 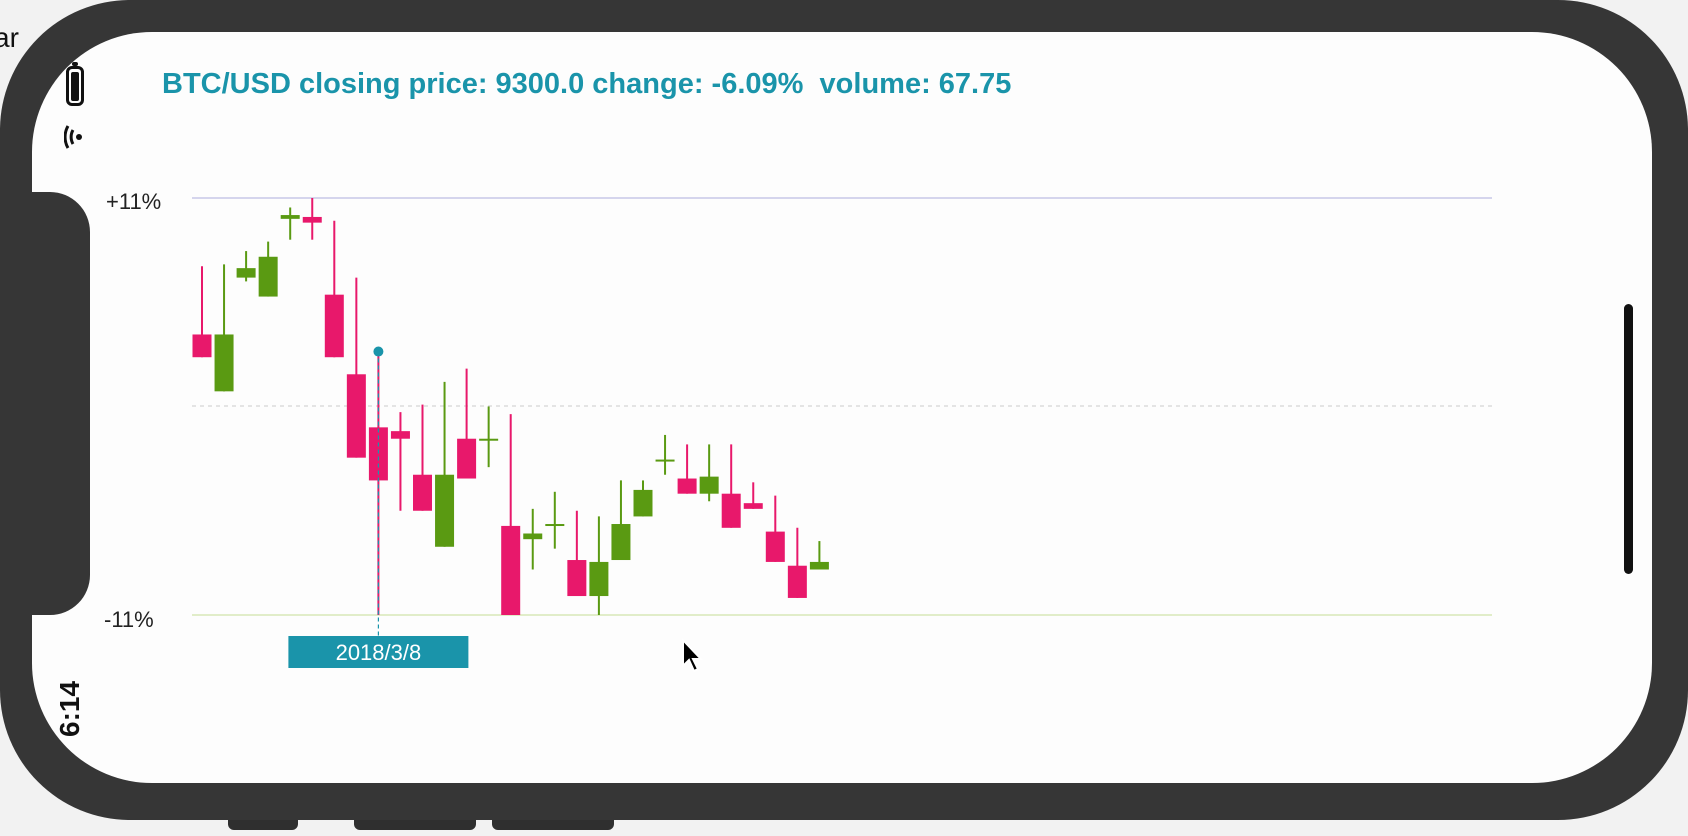 I want to click on status-bar, so click(x=62, y=407).